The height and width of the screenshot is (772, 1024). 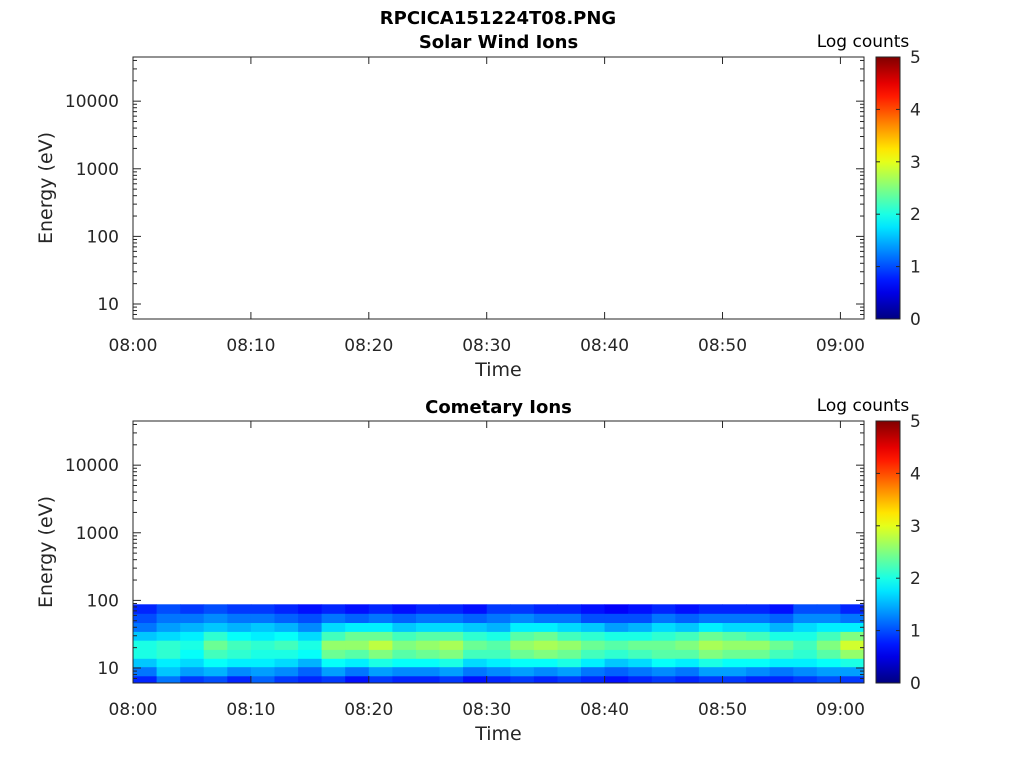 What do you see at coordinates (915, 320) in the screenshot?
I see `colorbar-tick-label: 0` at bounding box center [915, 320].